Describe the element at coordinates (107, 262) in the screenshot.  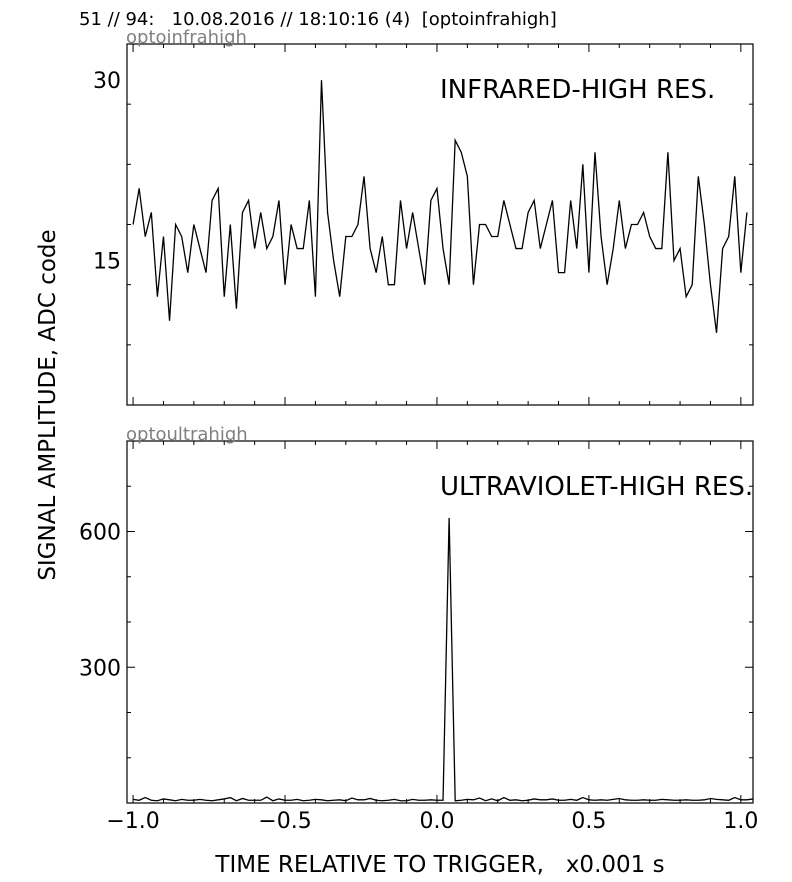
I see `y-tick-label: 15` at that location.